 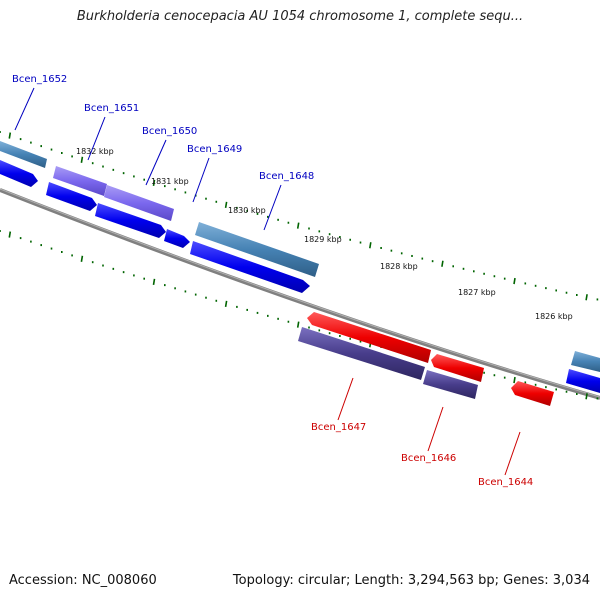 What do you see at coordinates (323, 239) in the screenshot?
I see `tick-label-1829: 1829 kbp` at bounding box center [323, 239].